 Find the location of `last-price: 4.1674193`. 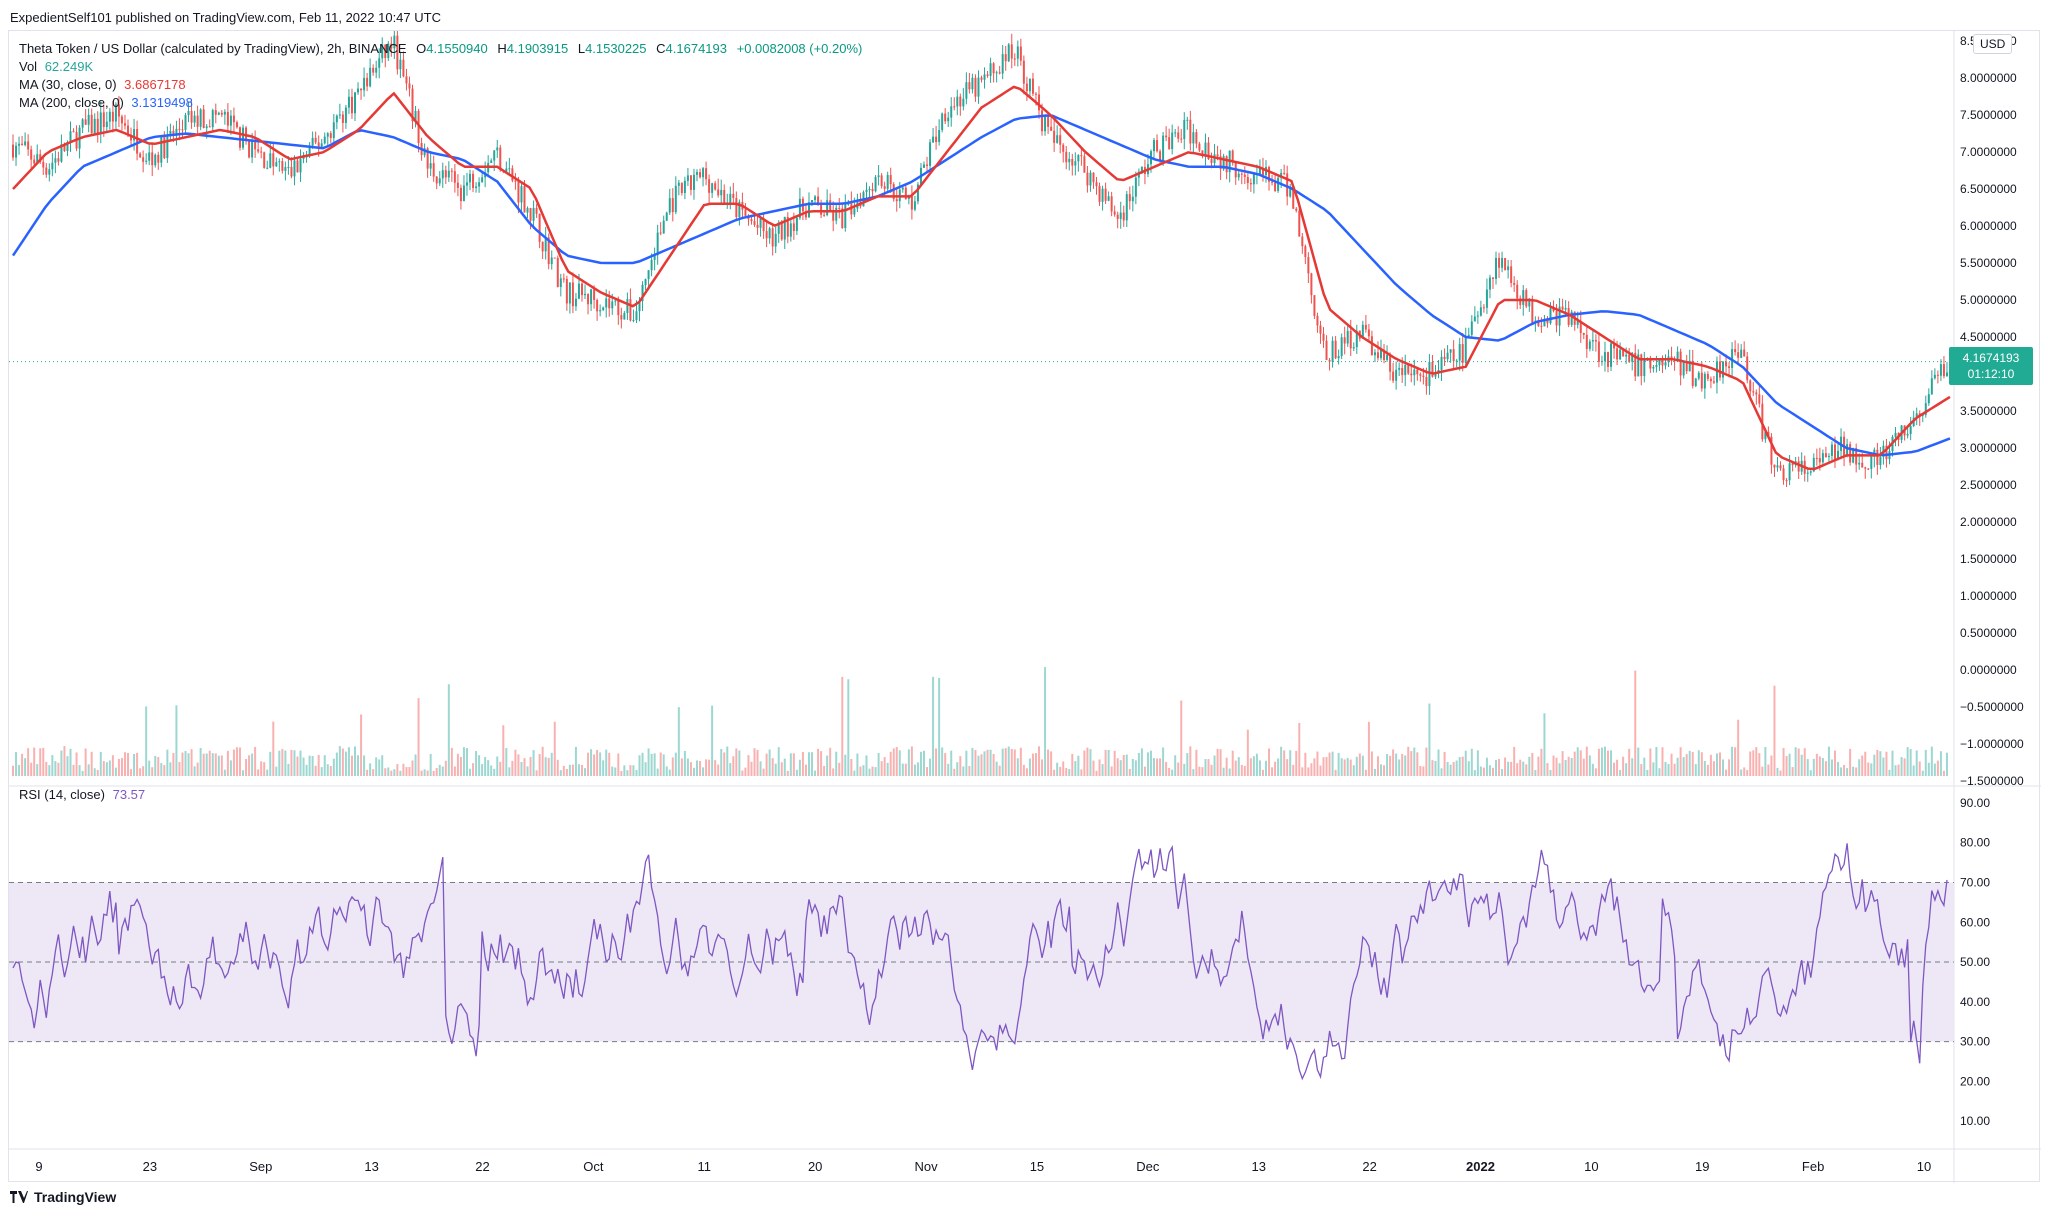

last-price: 4.1674193 is located at coordinates (1991, 358).